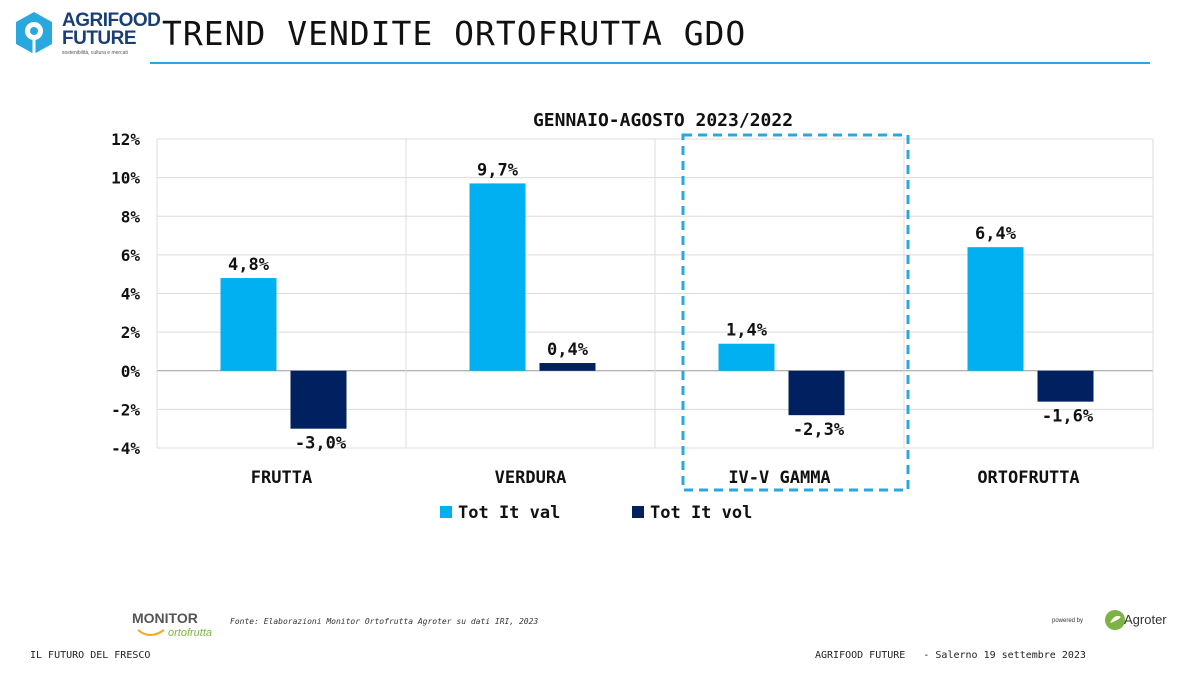  What do you see at coordinates (281, 478) in the screenshot?
I see `x-category-label: FRUTTA` at bounding box center [281, 478].